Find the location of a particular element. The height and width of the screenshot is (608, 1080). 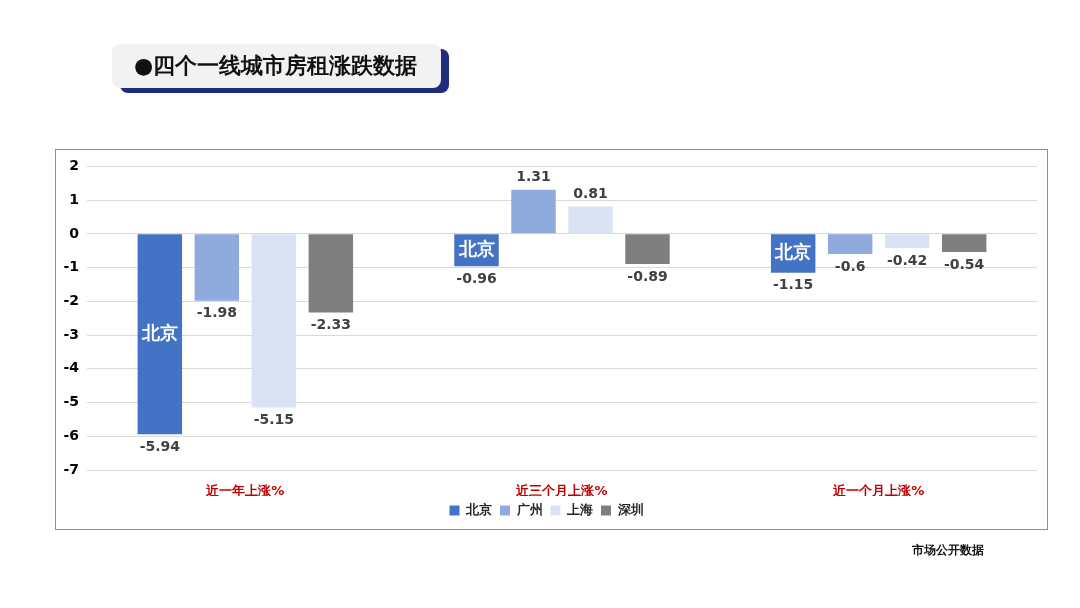

text: 市场公开数据 is located at coordinates (948, 550).